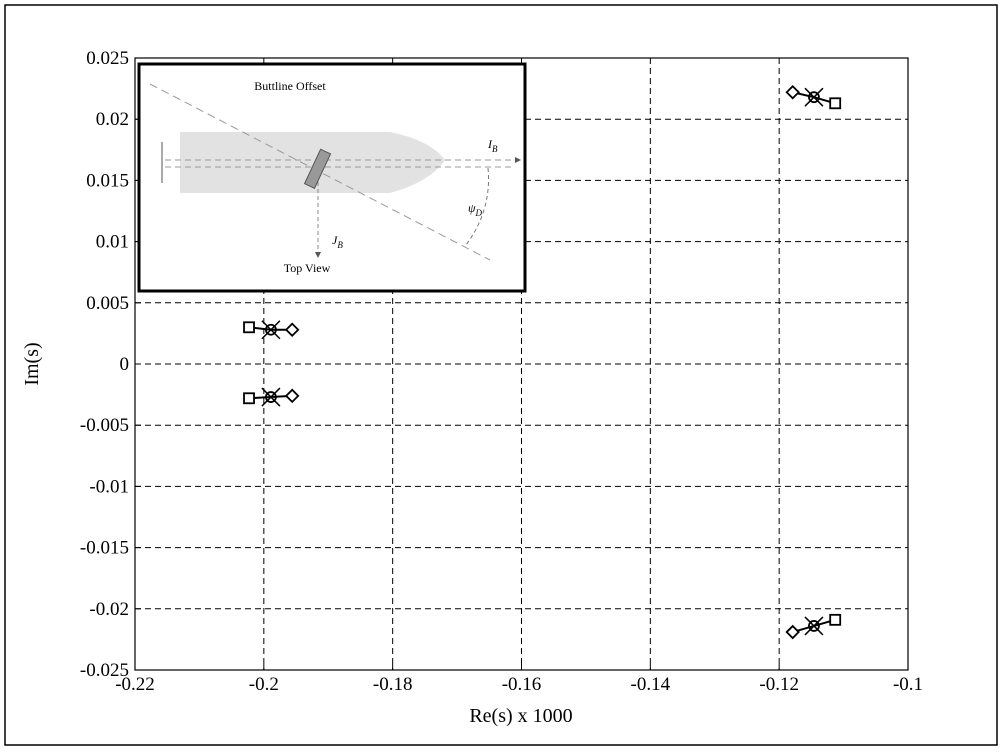 This screenshot has height=755, width=1003. What do you see at coordinates (104, 670) in the screenshot?
I see `y-tick-label: -0.025` at bounding box center [104, 670].